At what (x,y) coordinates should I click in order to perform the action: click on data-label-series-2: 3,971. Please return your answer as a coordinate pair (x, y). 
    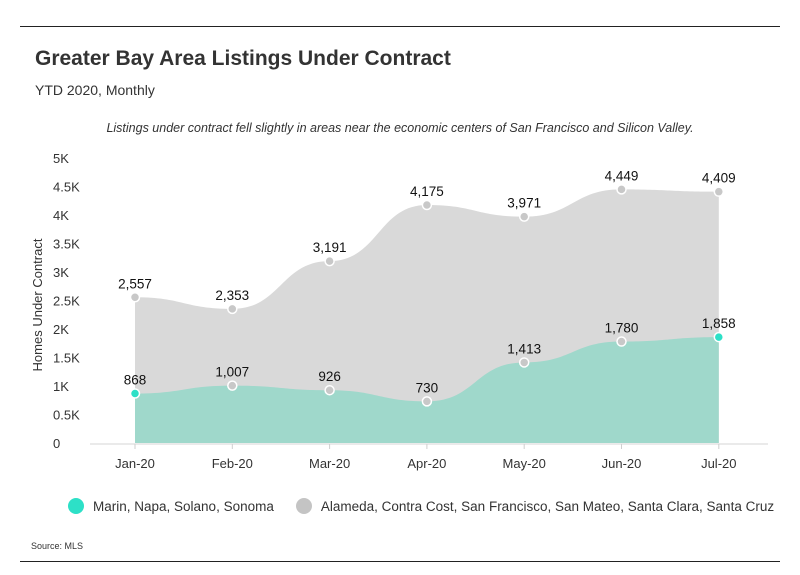
    Looking at the image, I should click on (524, 203).